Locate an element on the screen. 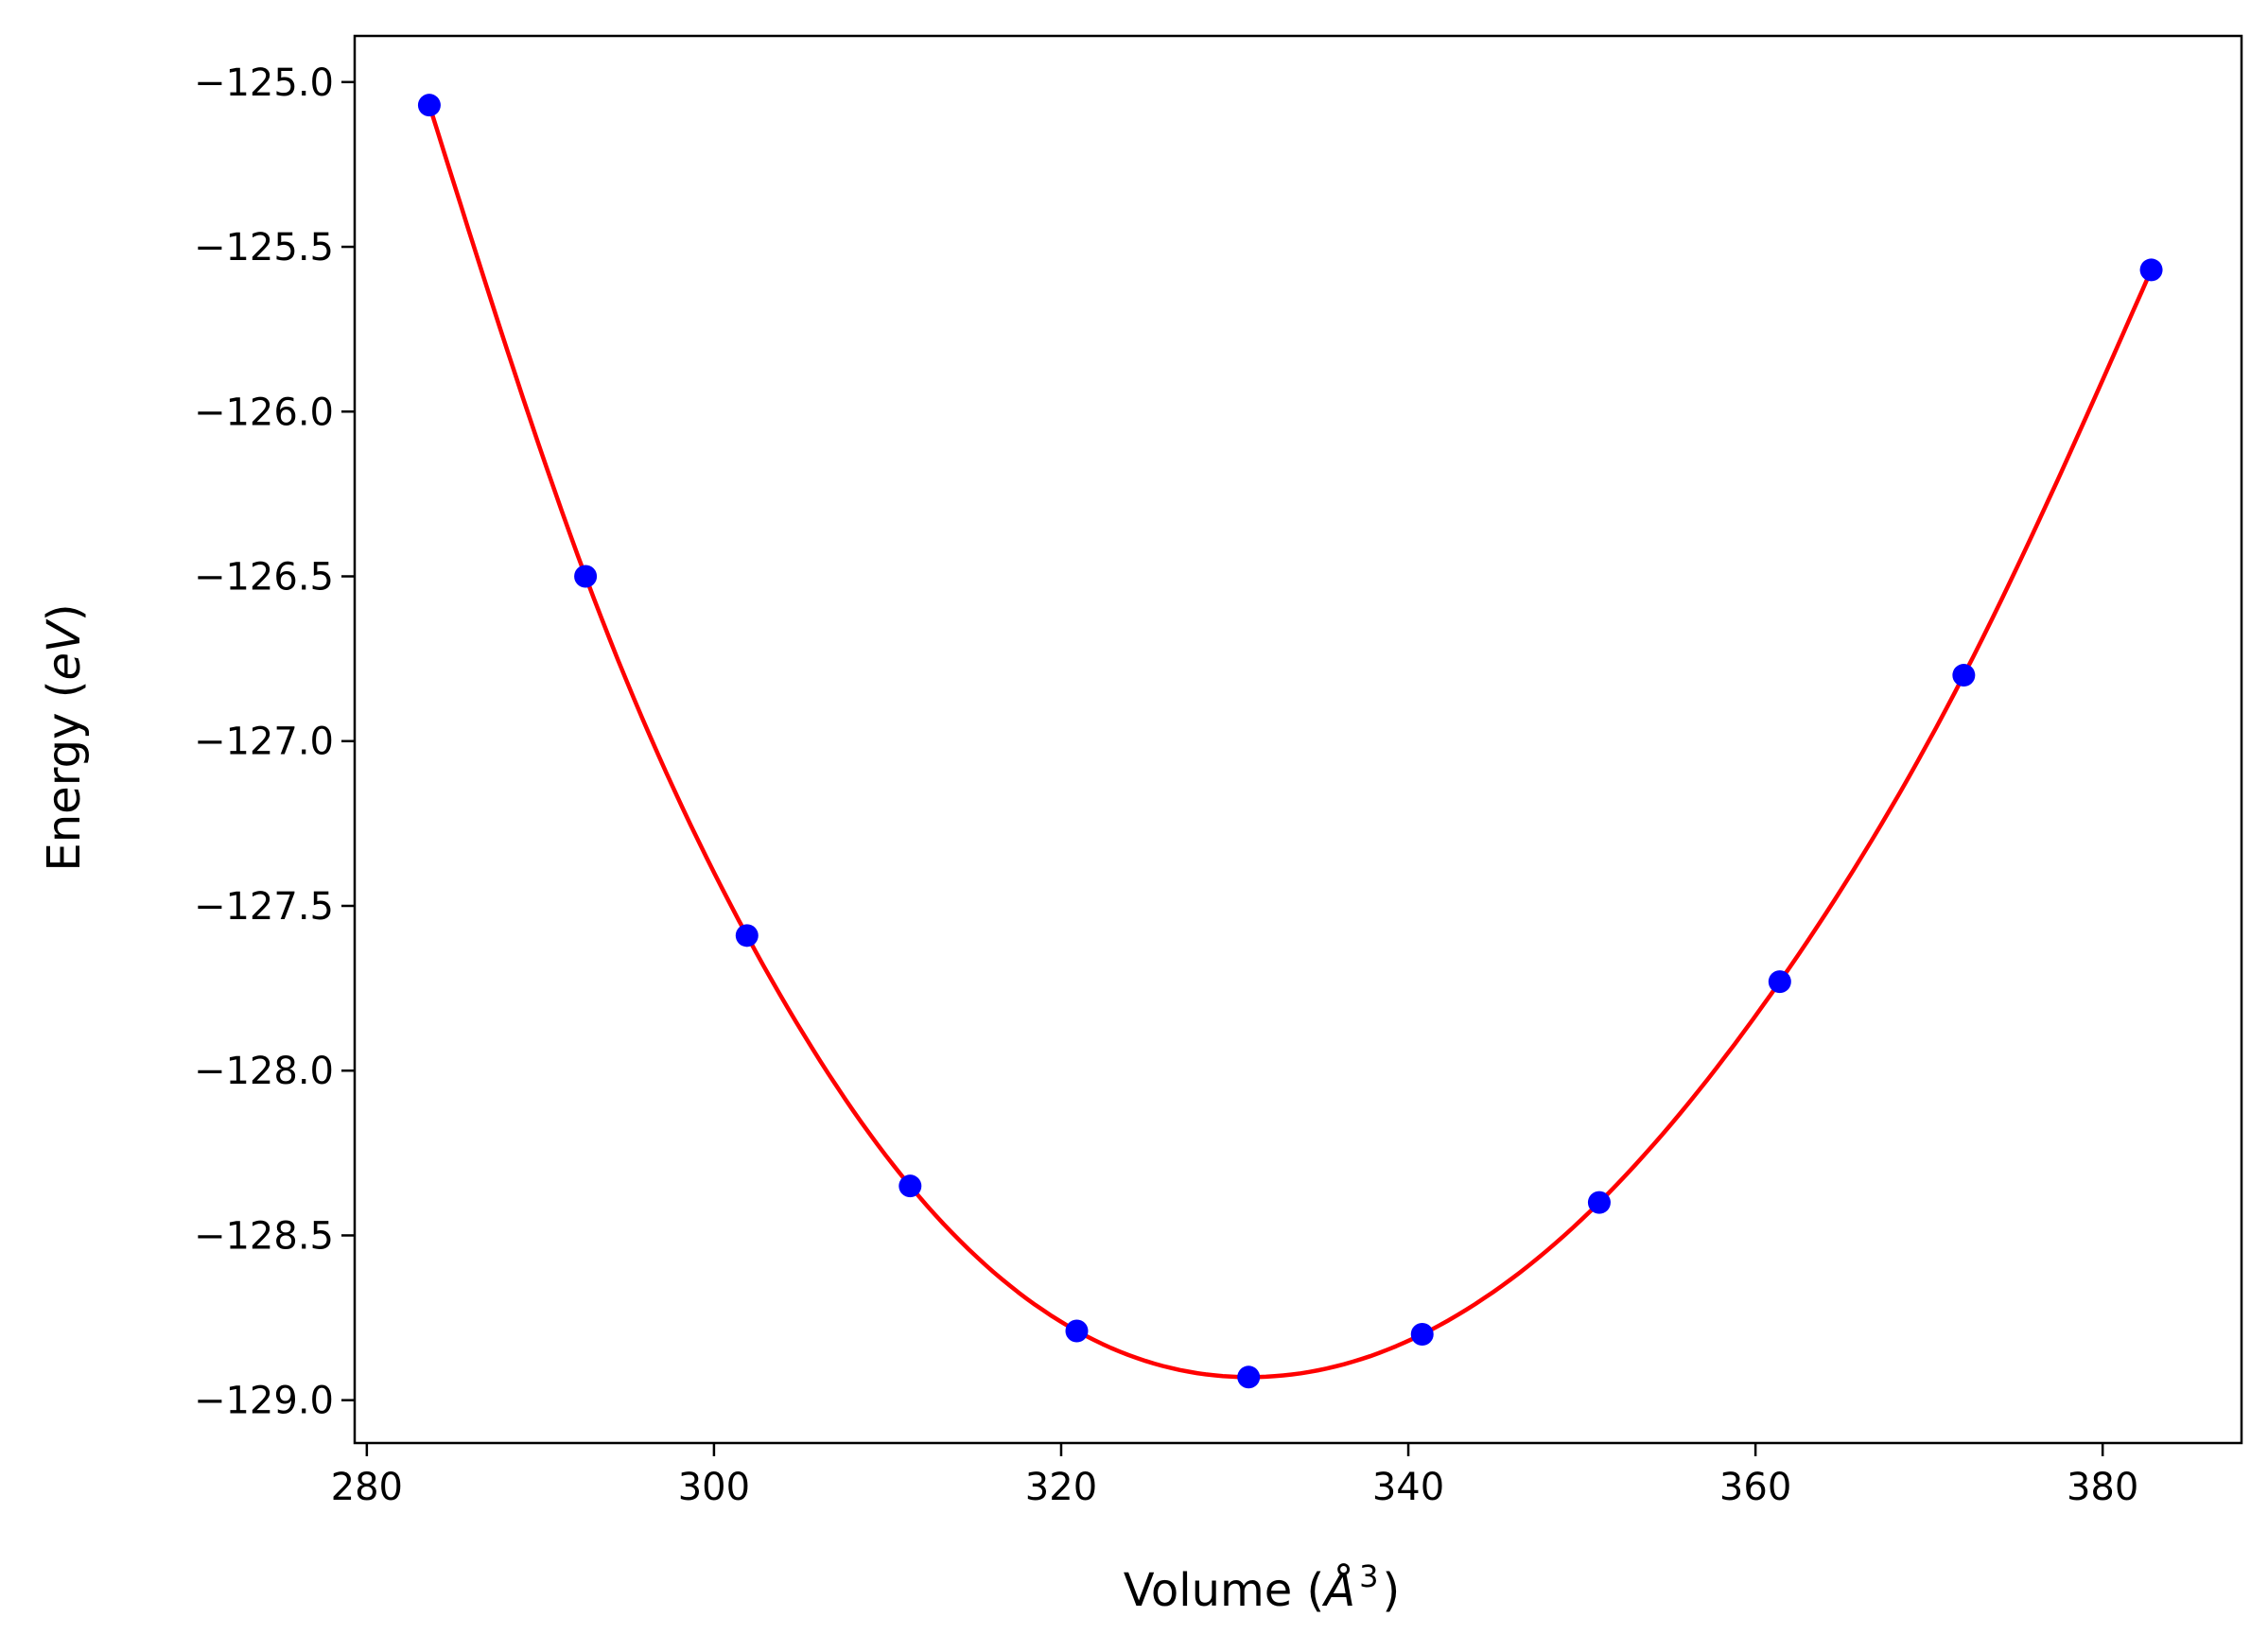 Image resolution: width=2268 pixels, height=1652 pixels. x-tick-label: 340 is located at coordinates (1408, 1488).